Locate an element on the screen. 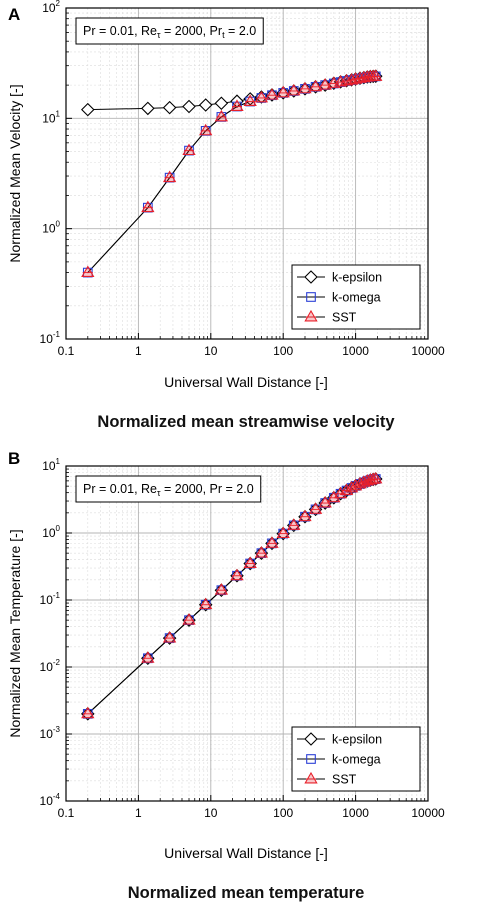  panel-a-y-tick-exp: 2 is located at coordinates (58, 4).